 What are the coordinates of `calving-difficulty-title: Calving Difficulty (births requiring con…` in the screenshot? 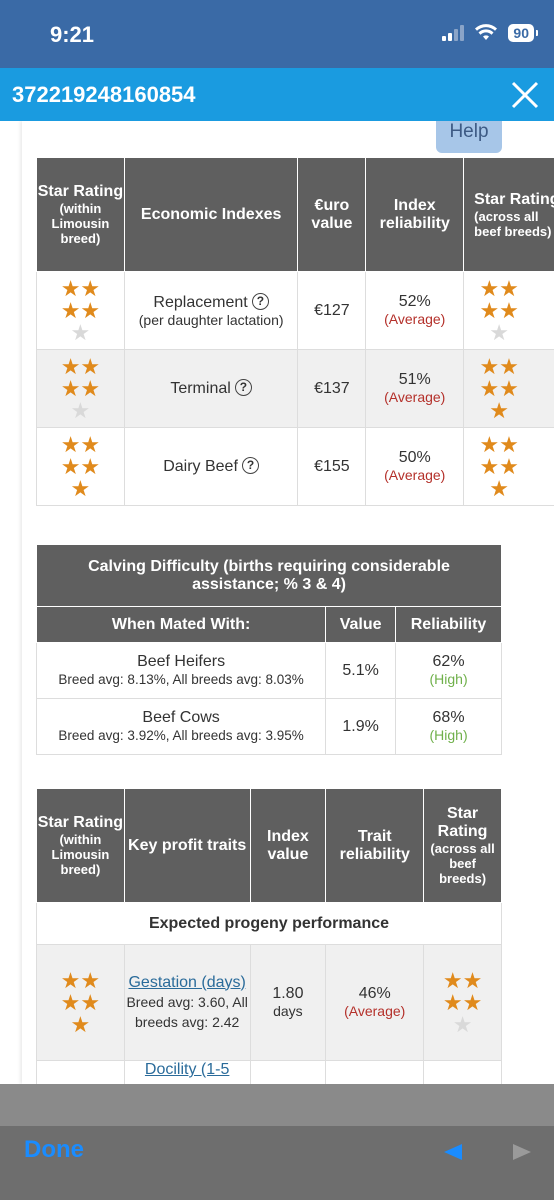 It's located at (269, 575).